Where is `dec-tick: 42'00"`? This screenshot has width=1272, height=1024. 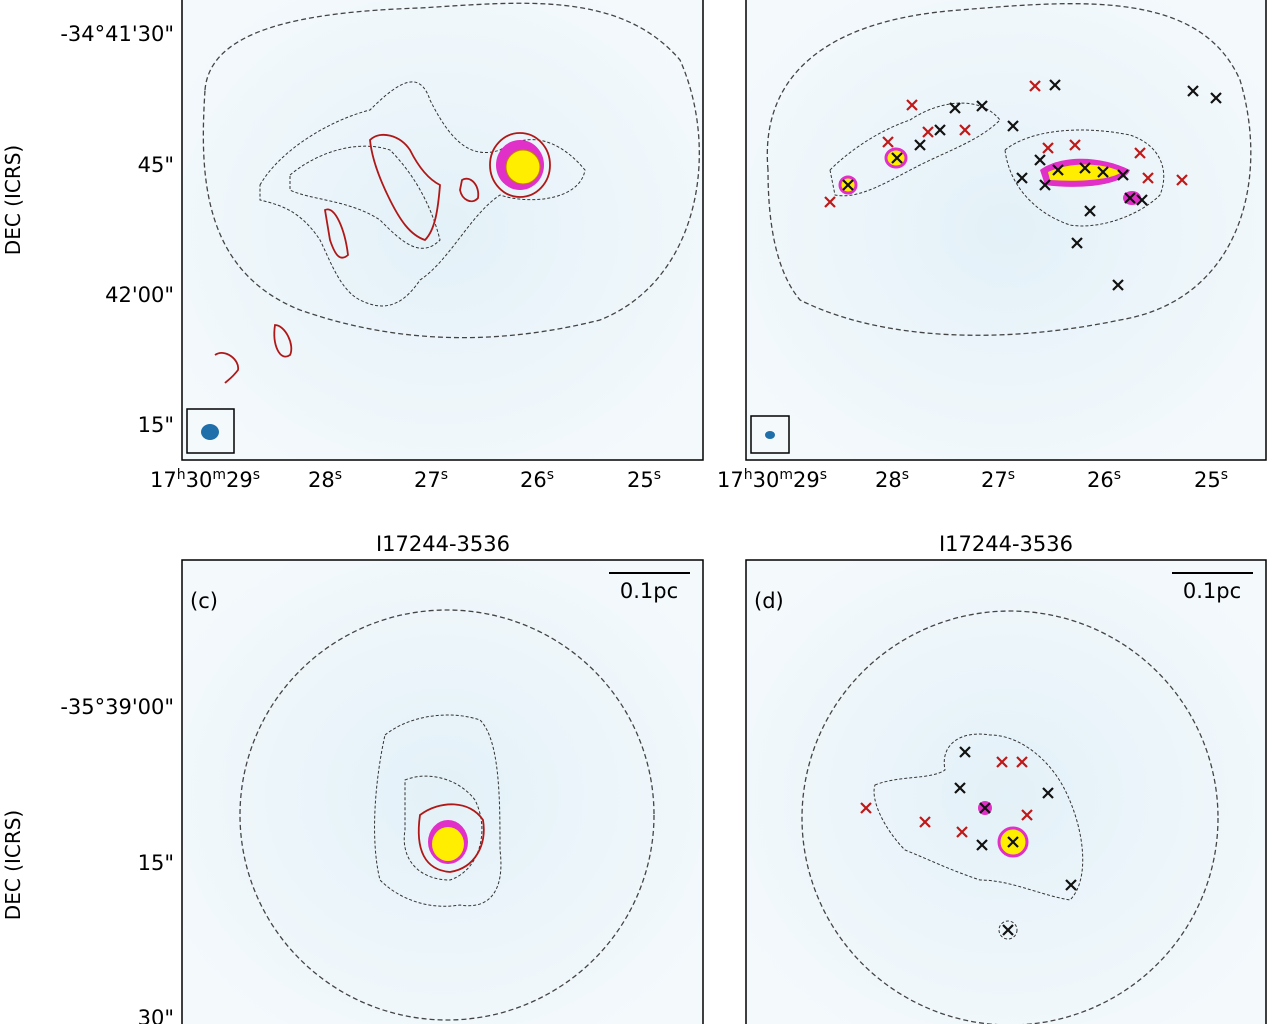 dec-tick: 42'00" is located at coordinates (139, 295).